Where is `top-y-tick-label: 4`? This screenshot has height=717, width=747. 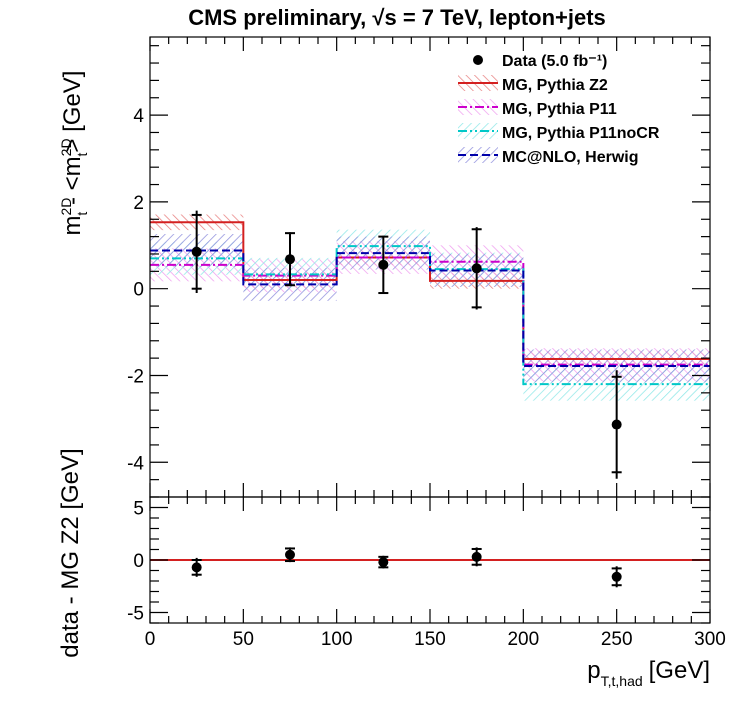 top-y-tick-label: 4 is located at coordinates (138, 116).